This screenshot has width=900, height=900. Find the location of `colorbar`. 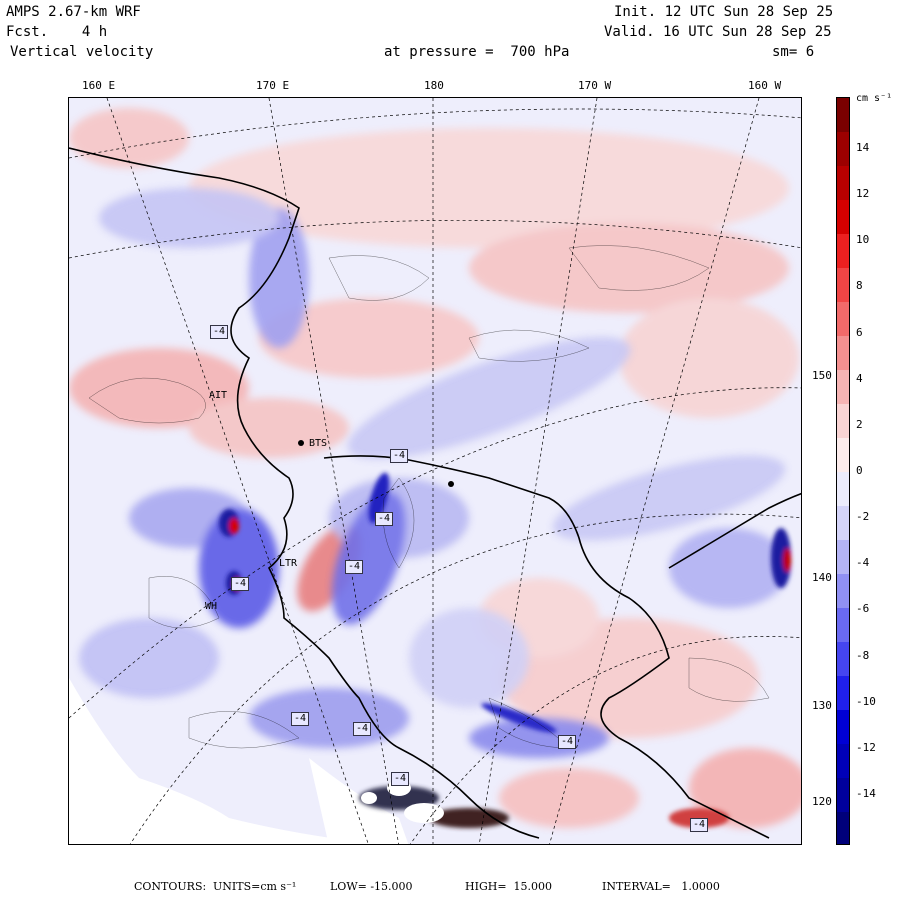

colorbar is located at coordinates (843, 471).